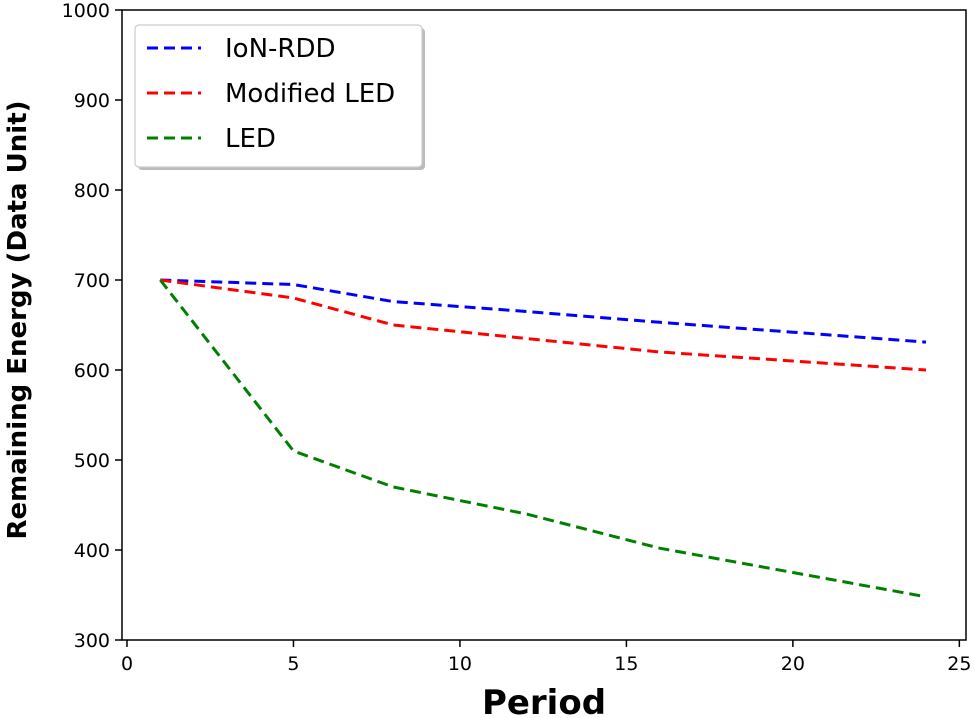 This screenshot has height=718, width=975. What do you see at coordinates (460, 664) in the screenshot?
I see `x-tick-label: 10` at bounding box center [460, 664].